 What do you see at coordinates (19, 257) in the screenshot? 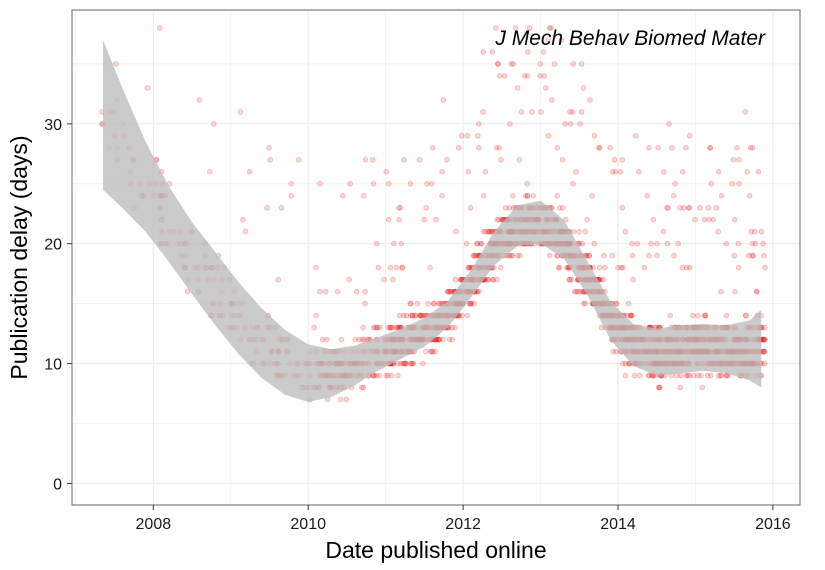
I see `y-axis-title: Publication delay (days)` at bounding box center [19, 257].